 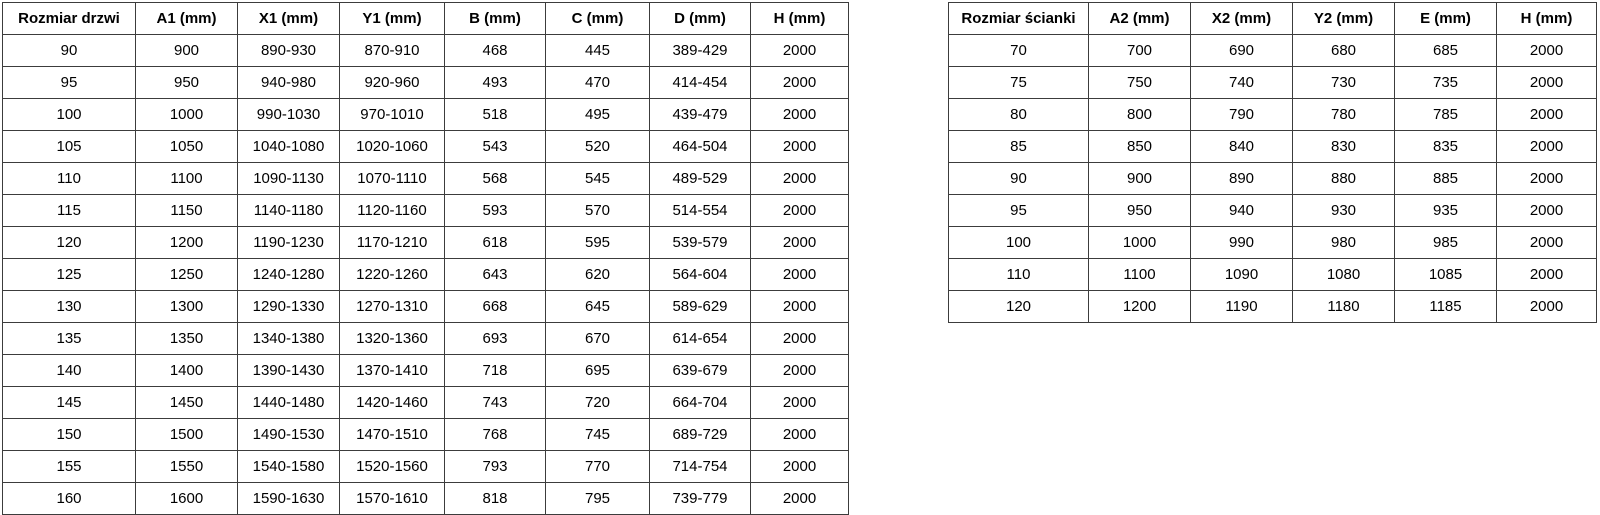 What do you see at coordinates (495, 466) in the screenshot?
I see `table-cell: 793` at bounding box center [495, 466].